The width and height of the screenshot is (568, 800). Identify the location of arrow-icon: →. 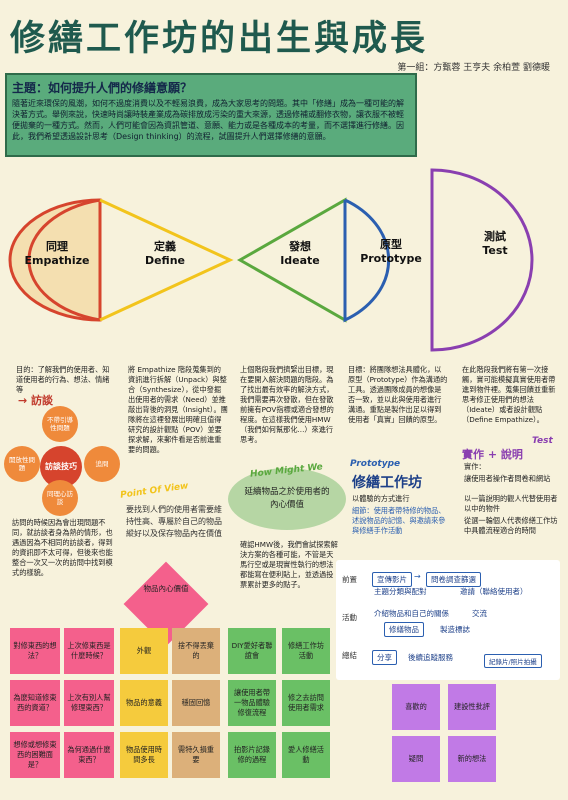
(417, 576).